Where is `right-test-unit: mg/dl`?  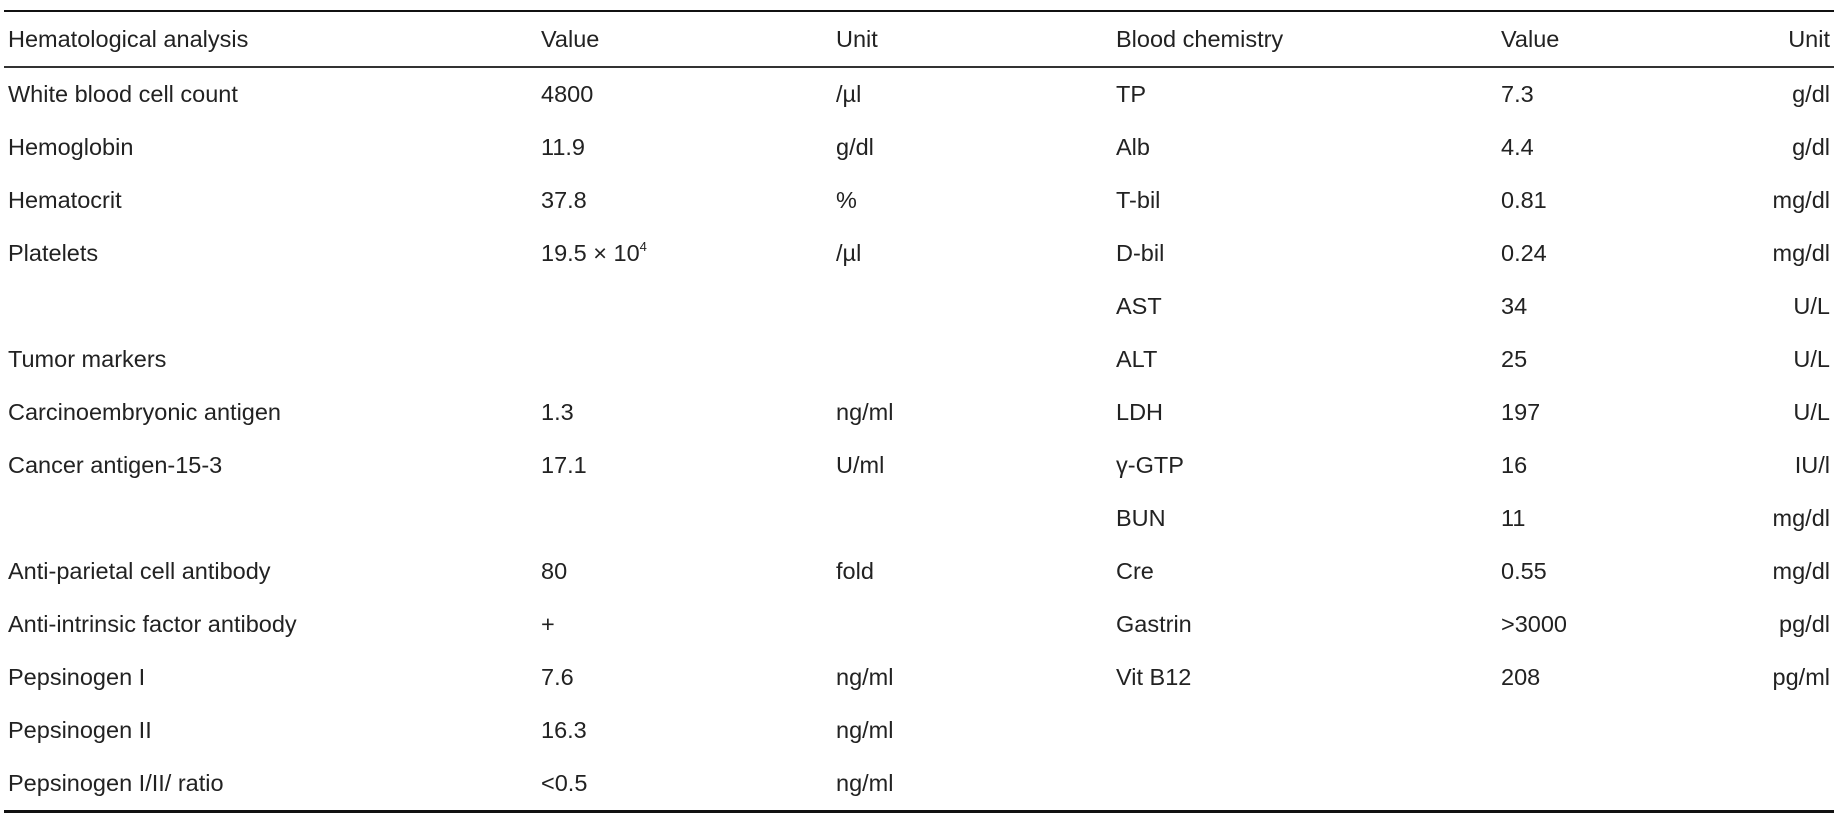 right-test-unit: mg/dl is located at coordinates (1777, 518).